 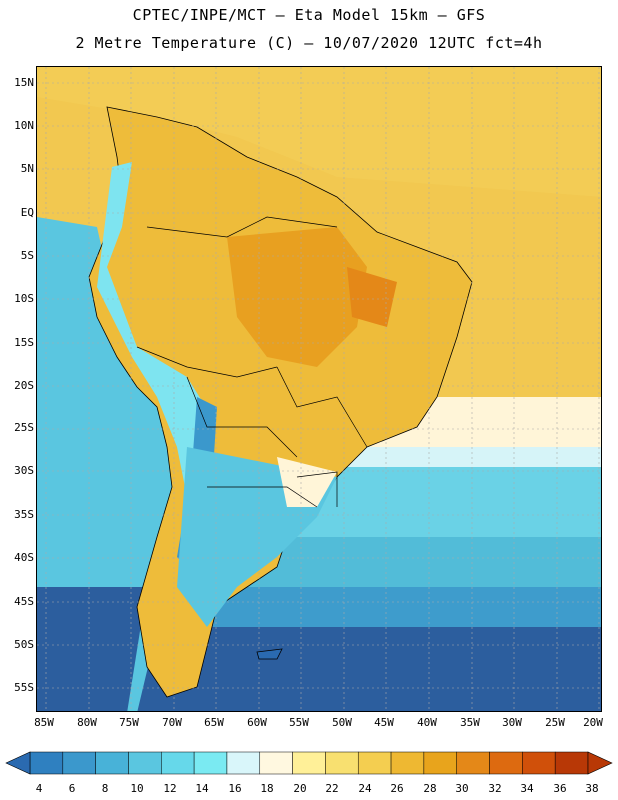 What do you see at coordinates (267, 788) in the screenshot?
I see `colorbar-tick-label: 18` at bounding box center [267, 788].